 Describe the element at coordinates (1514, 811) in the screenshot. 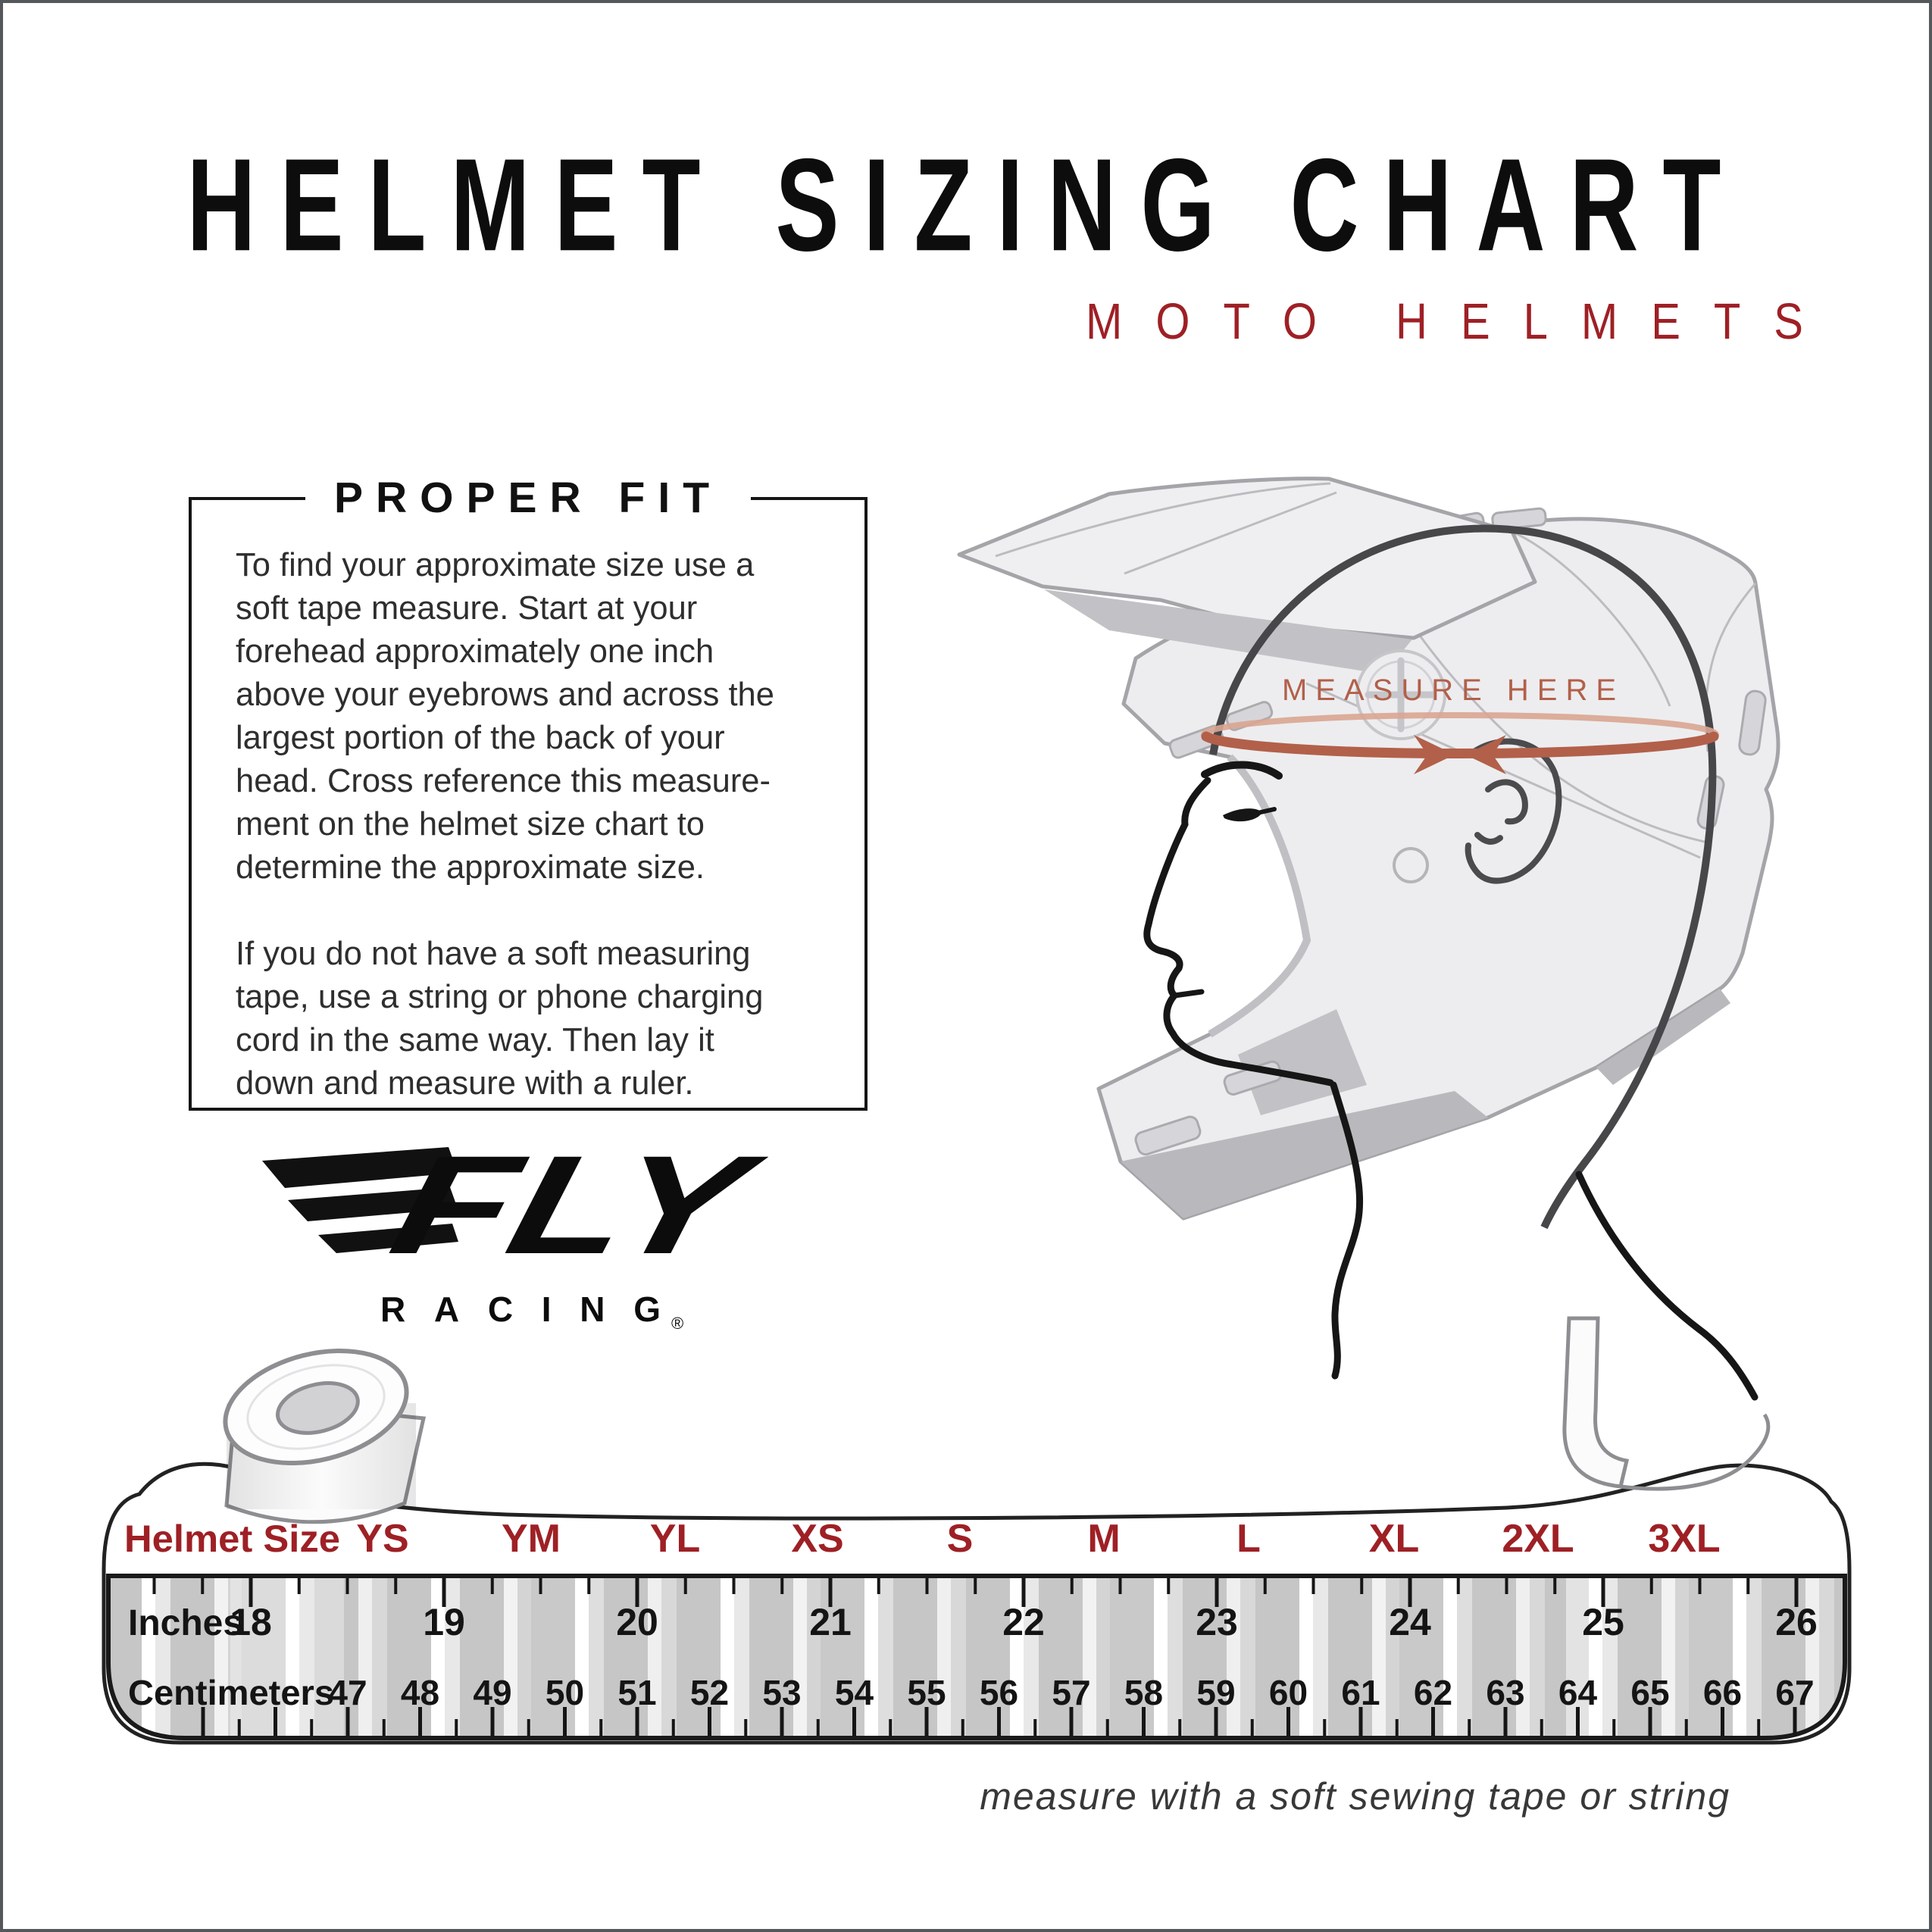

I see `ear` at that location.